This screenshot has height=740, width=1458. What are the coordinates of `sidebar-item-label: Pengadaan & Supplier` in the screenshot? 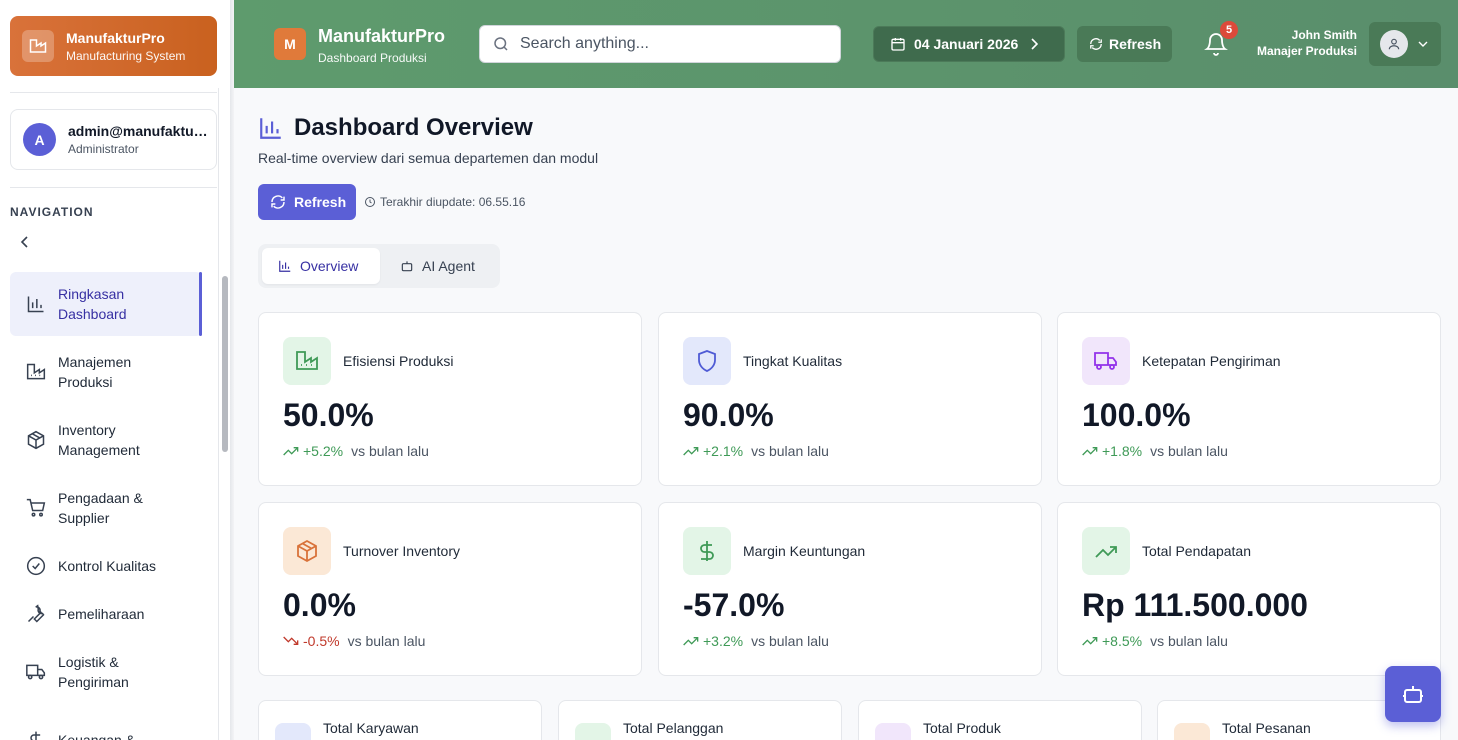 It's located at (100, 508).